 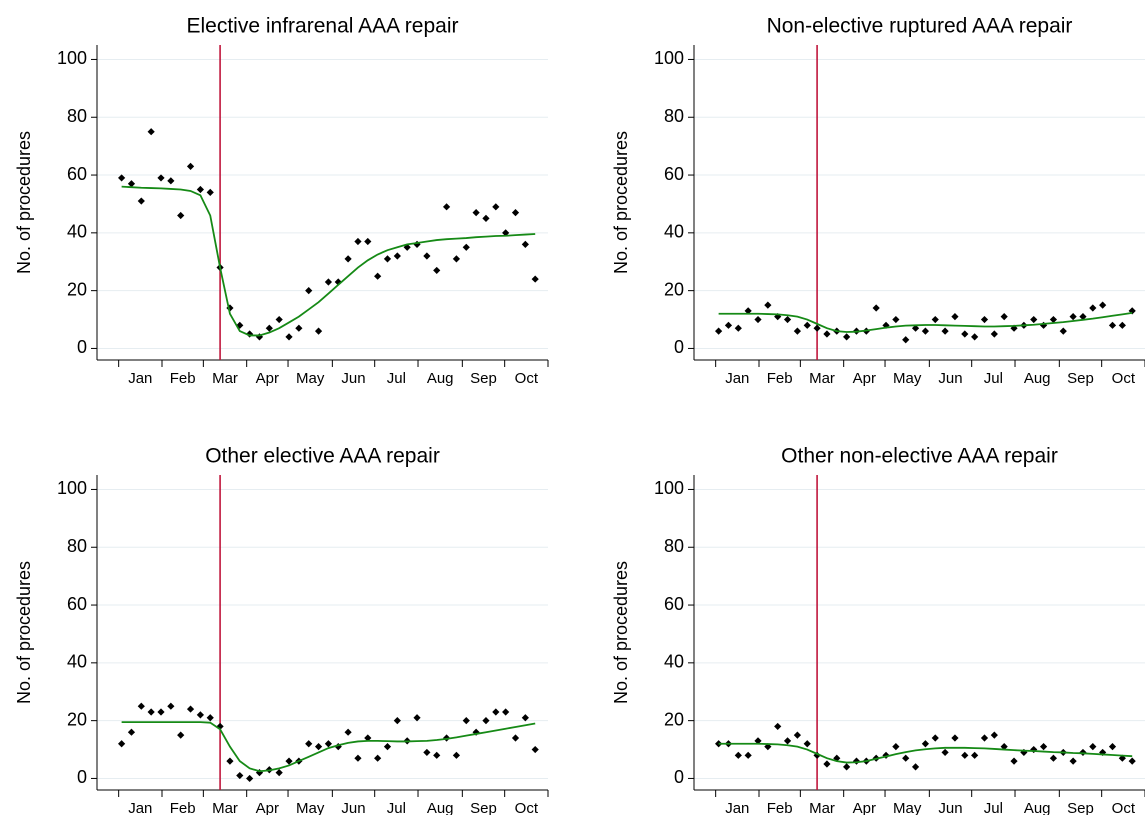 What do you see at coordinates (267, 807) in the screenshot?
I see `x-month-label: Apr` at bounding box center [267, 807].